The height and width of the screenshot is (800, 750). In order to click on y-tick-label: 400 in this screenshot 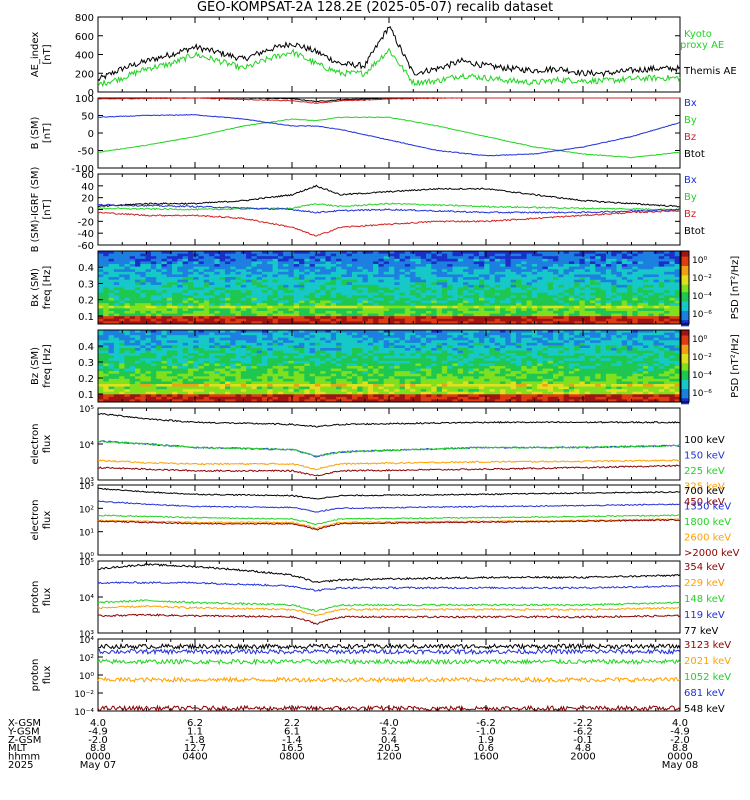, I will do `click(84, 56)`.